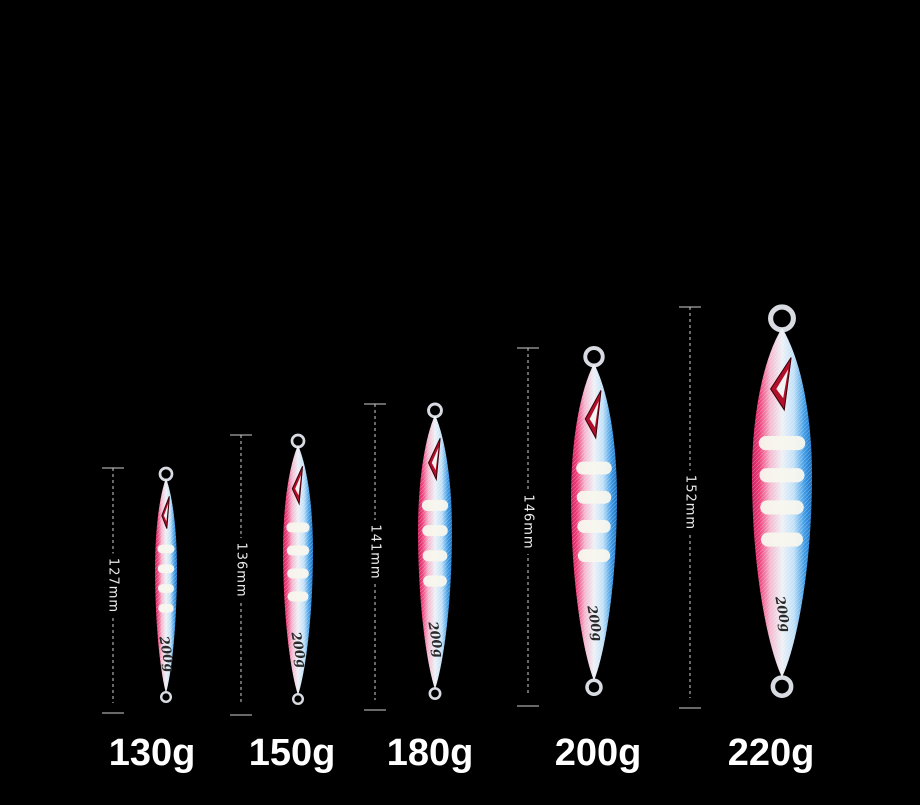 This screenshot has height=805, width=920. What do you see at coordinates (152, 753) in the screenshot?
I see `weight-label: 130g` at bounding box center [152, 753].